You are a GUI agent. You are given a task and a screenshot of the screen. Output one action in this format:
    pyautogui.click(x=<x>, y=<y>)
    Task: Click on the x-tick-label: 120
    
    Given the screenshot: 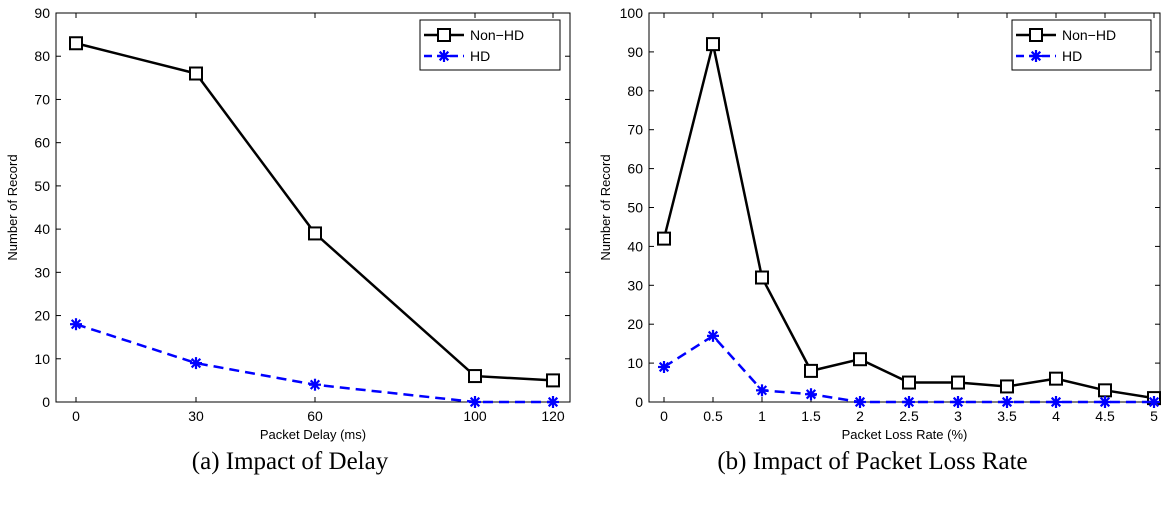 What is the action you would take?
    pyautogui.click(x=553, y=416)
    